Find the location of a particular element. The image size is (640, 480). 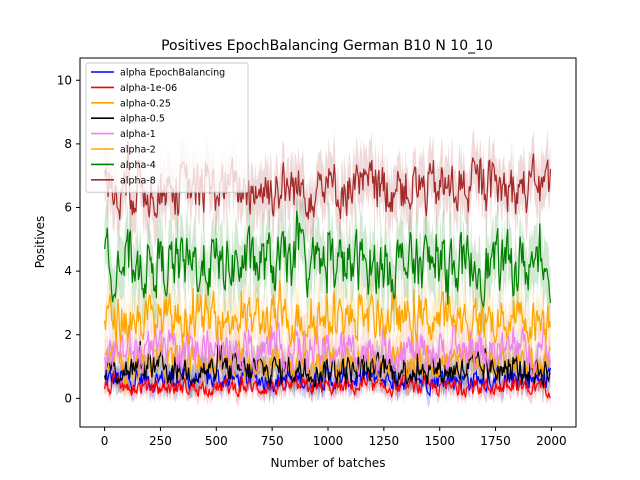

x-tick-label: 500 is located at coordinates (216, 441).